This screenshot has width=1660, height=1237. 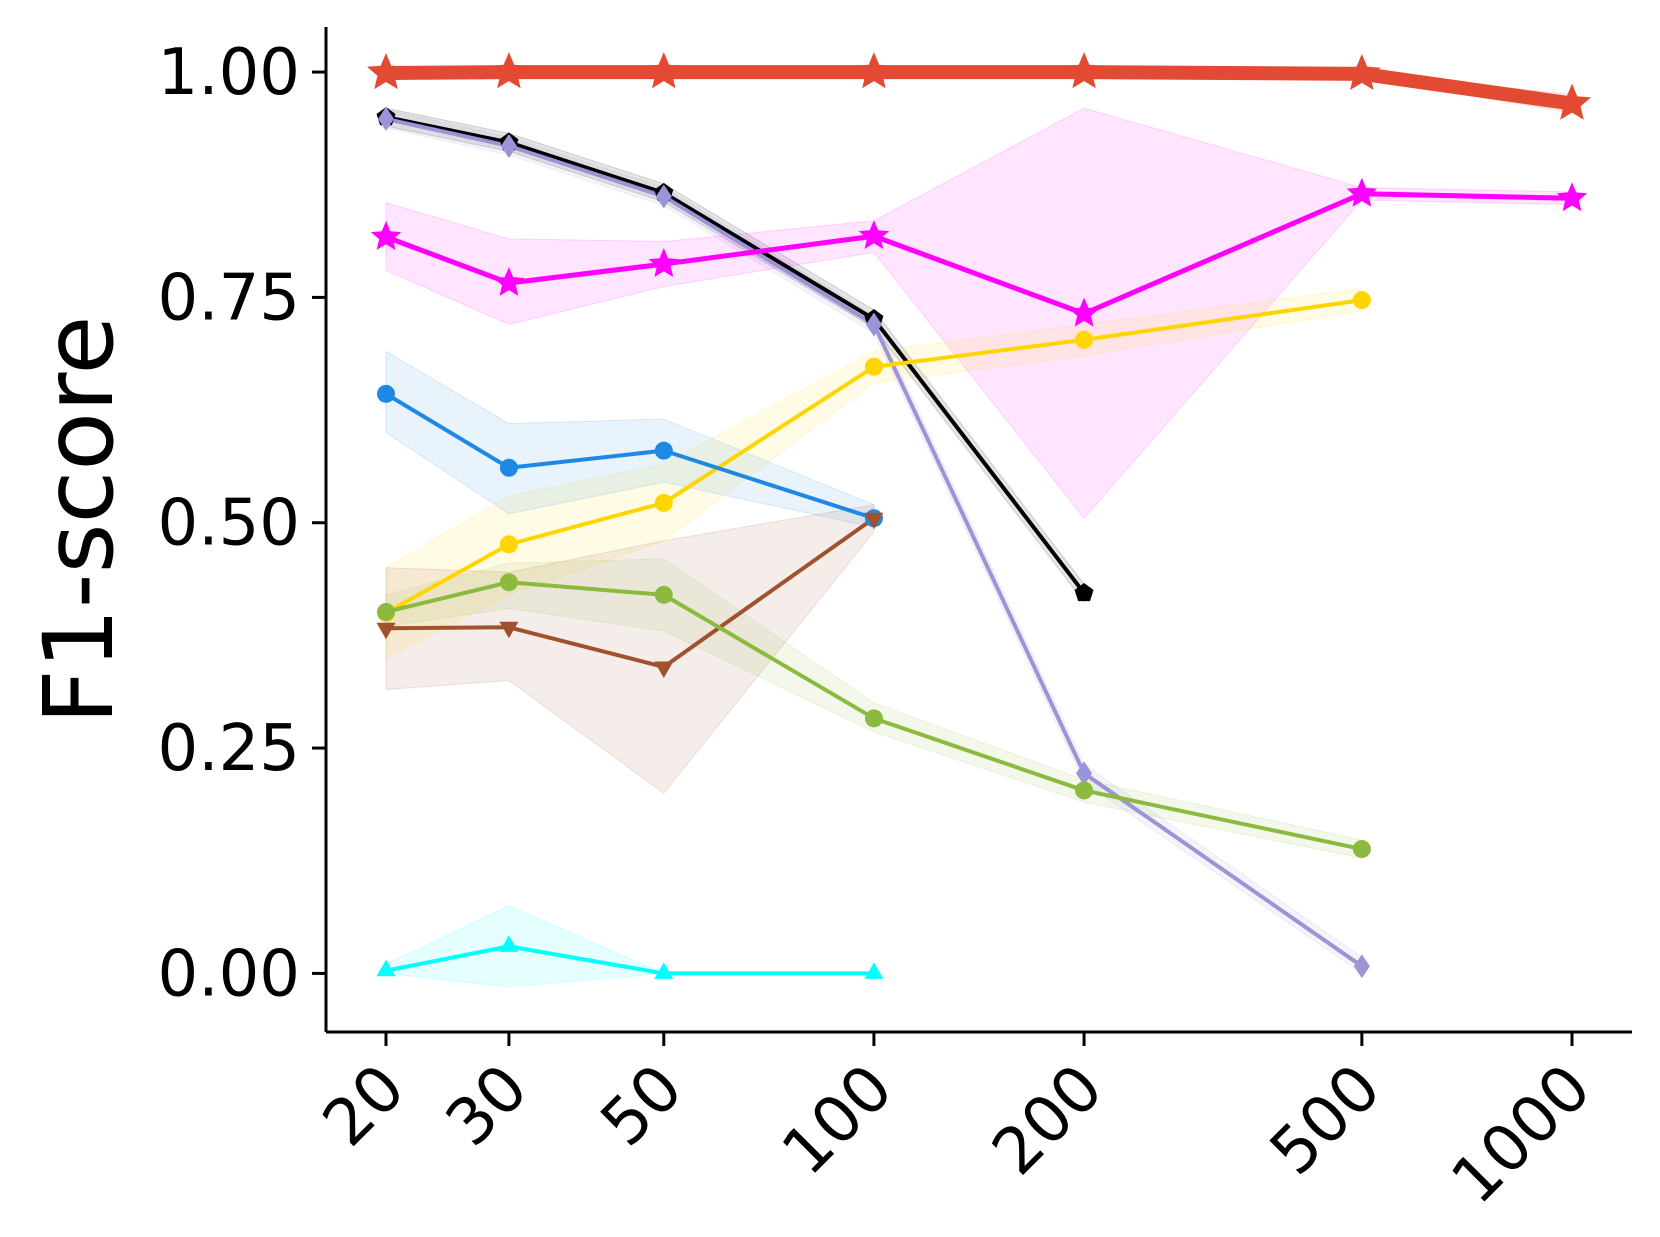 I want to click on y-tick-label: 0.25, so click(x=229, y=749).